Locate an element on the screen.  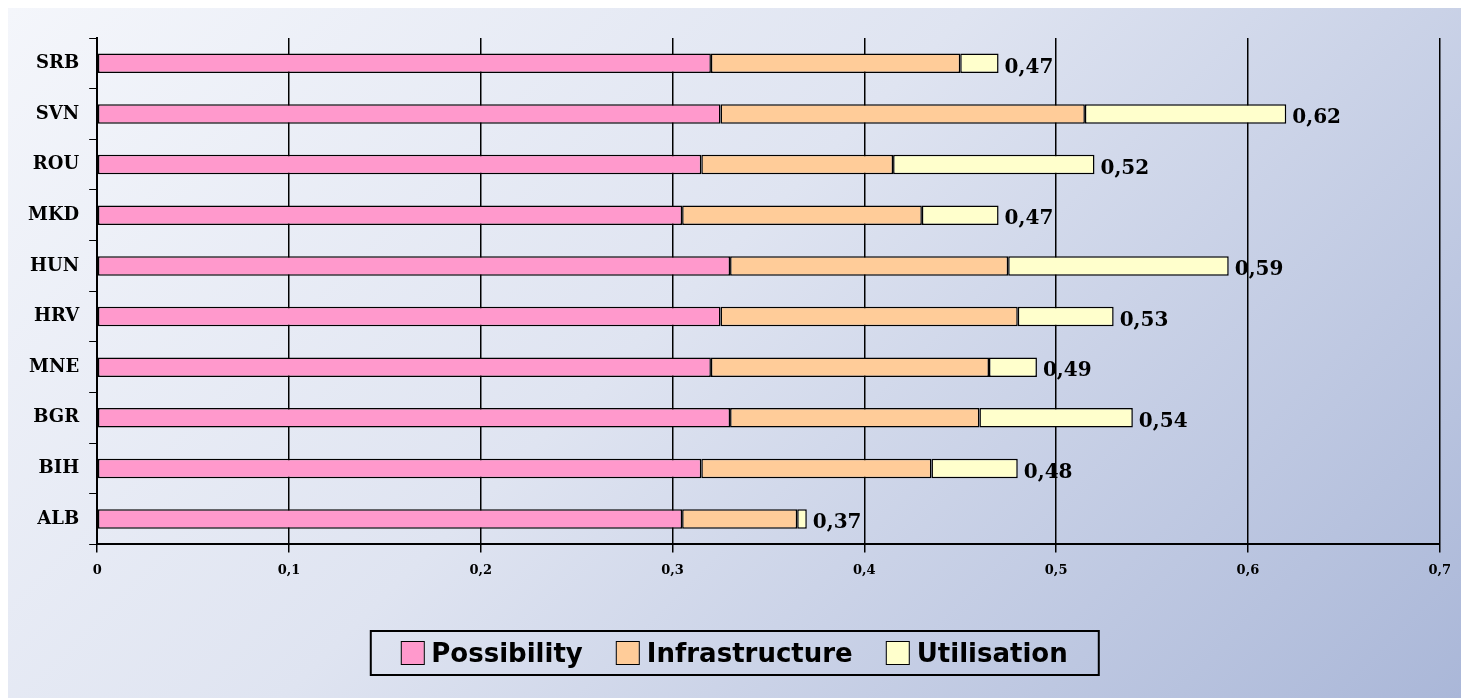
x-tick-label: 0,4 is located at coordinates (864, 569).